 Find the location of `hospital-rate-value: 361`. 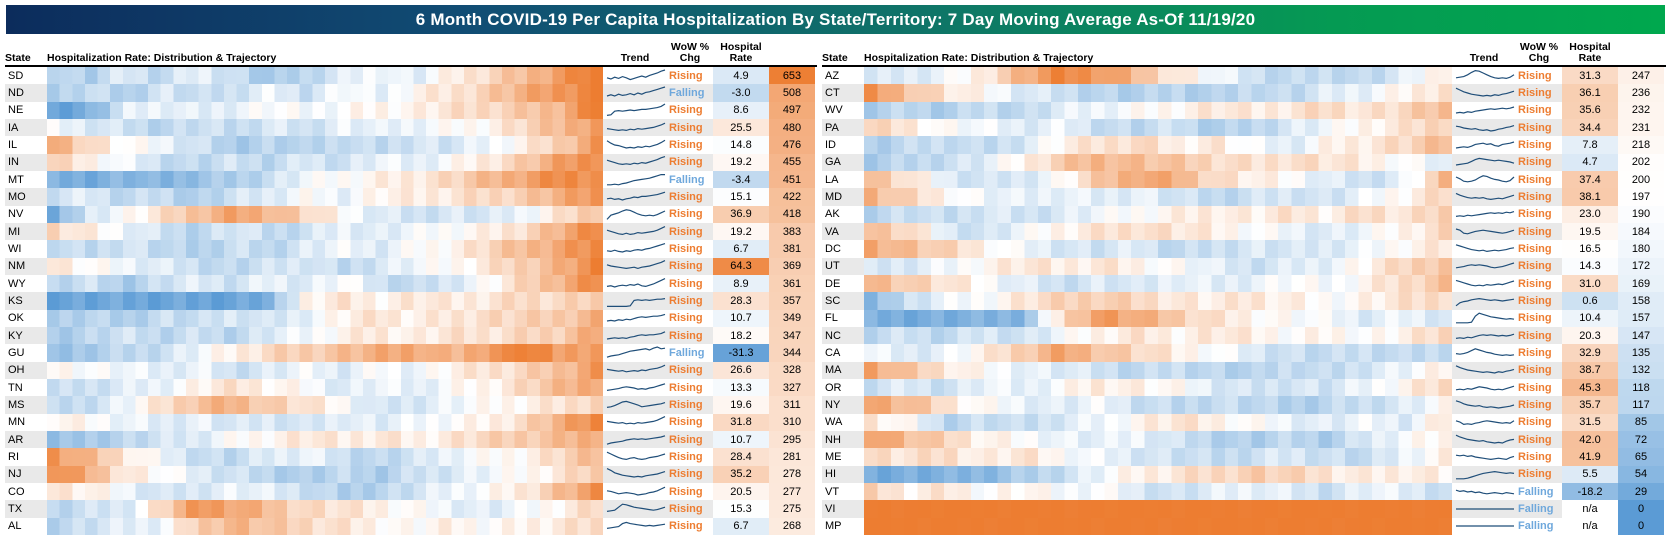

hospital-rate-value: 361 is located at coordinates (792, 283).